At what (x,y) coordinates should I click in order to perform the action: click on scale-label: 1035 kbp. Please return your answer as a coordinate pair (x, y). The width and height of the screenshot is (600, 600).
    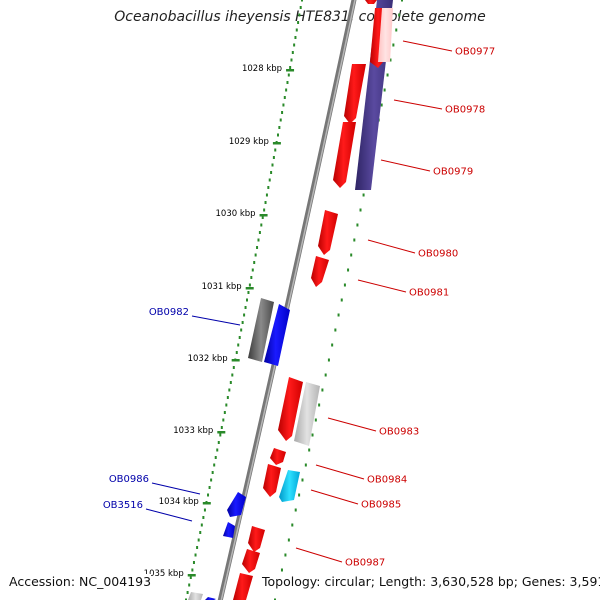
    Looking at the image, I should click on (164, 574).